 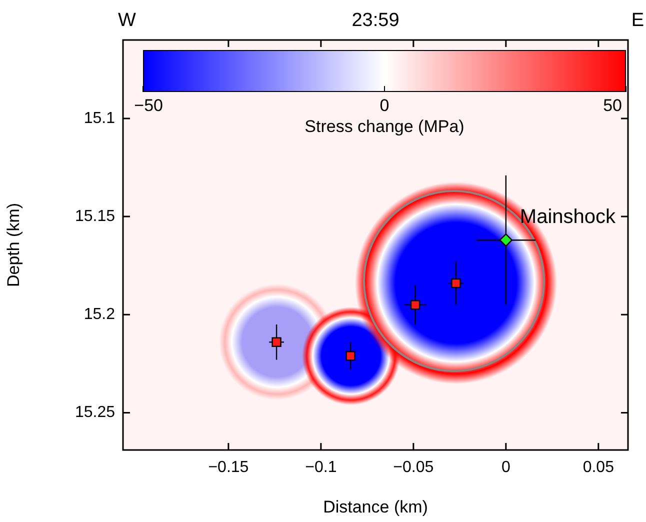 What do you see at coordinates (375, 506) in the screenshot?
I see `x-axis-title: Distance (km)` at bounding box center [375, 506].